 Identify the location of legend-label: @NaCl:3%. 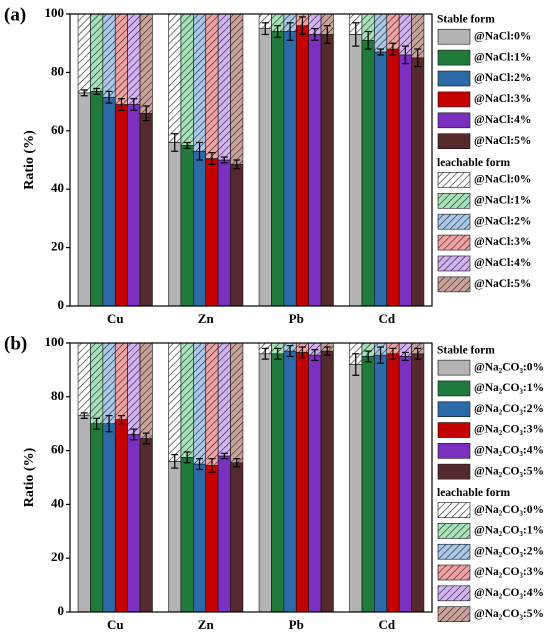
(502, 99).